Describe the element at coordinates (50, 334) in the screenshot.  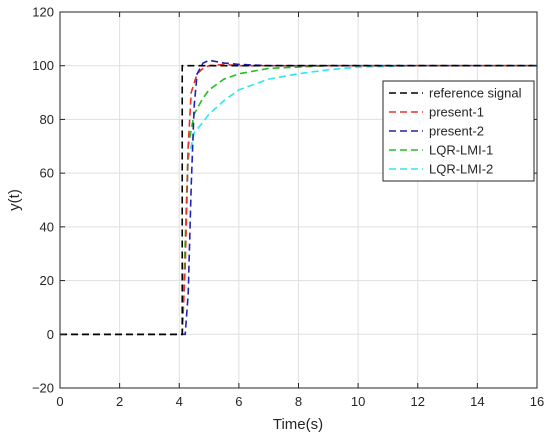
I see `y-tick-label: 0` at that location.